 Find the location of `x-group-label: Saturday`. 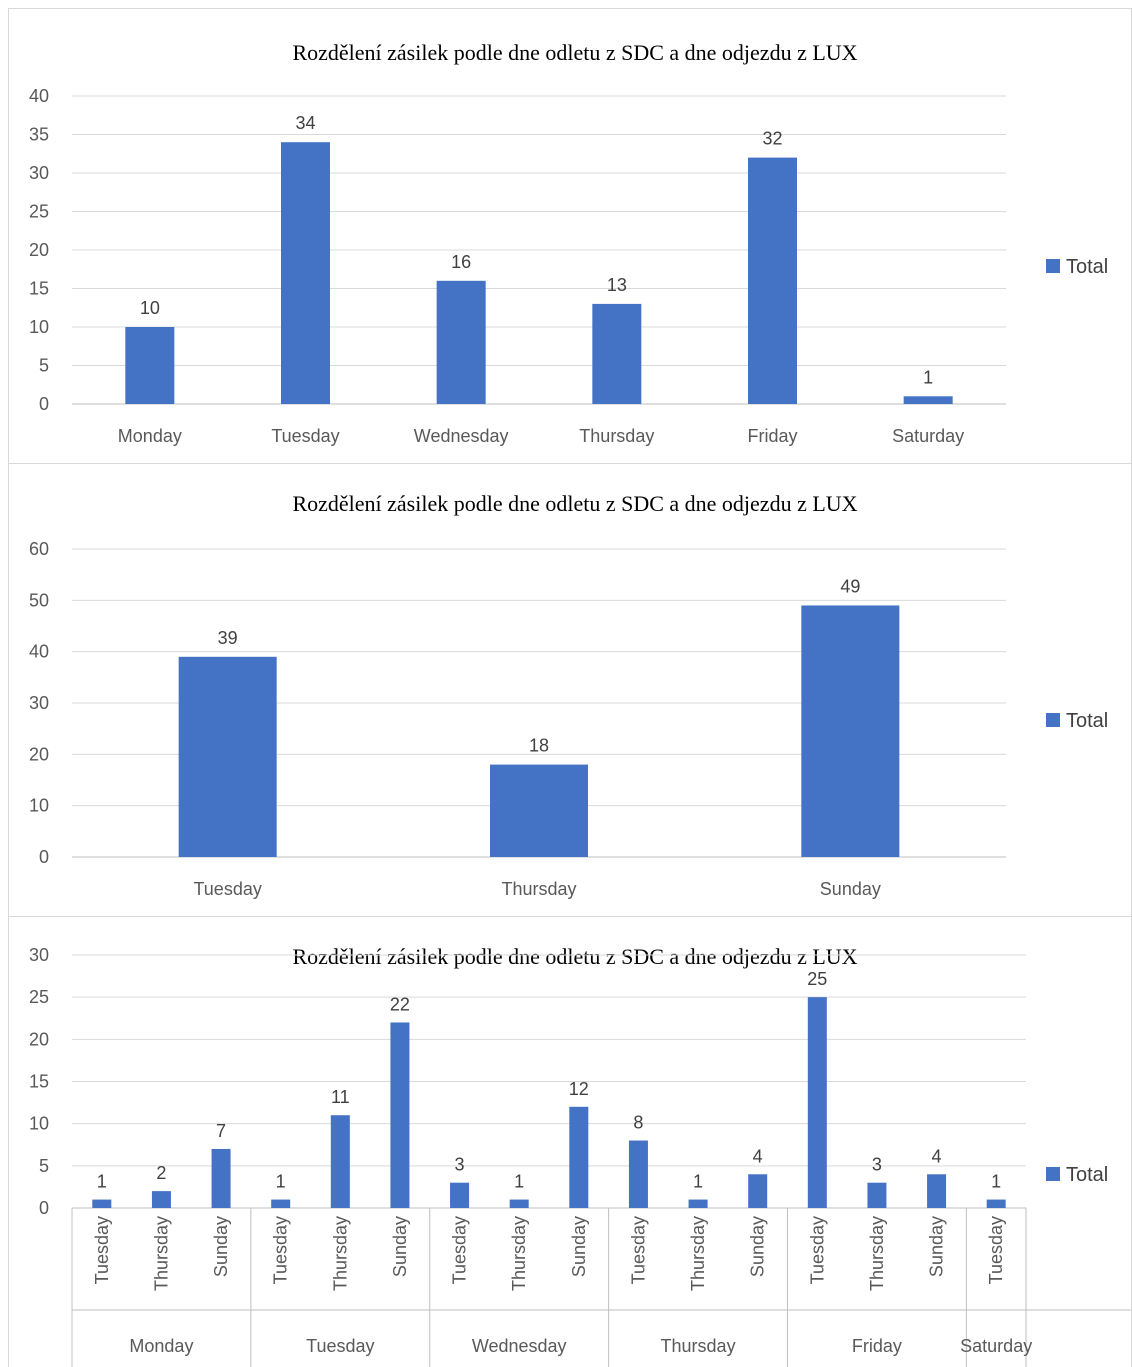

x-group-label: Saturday is located at coordinates (996, 1346).